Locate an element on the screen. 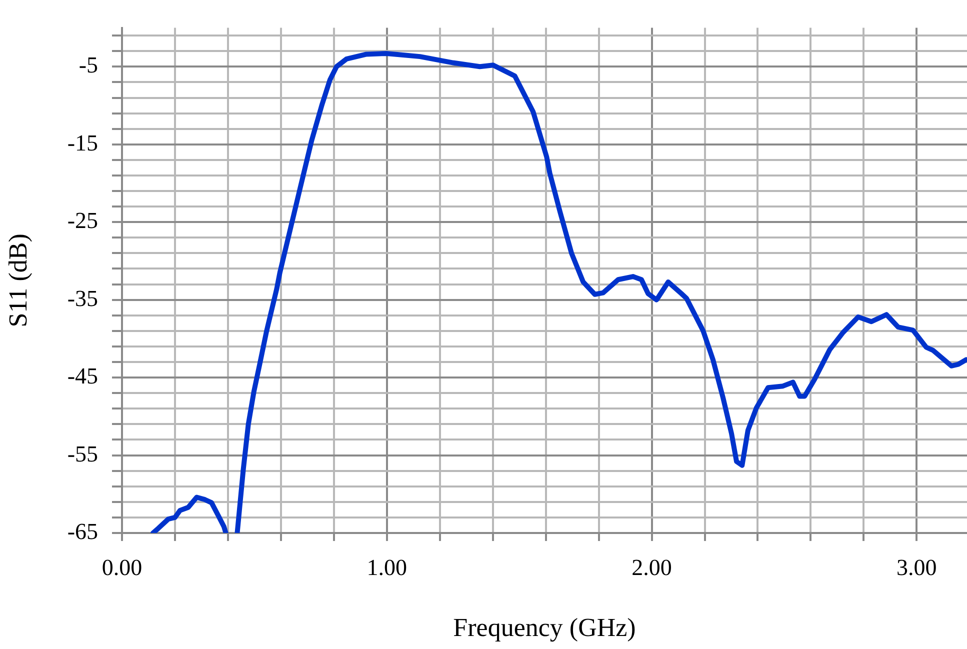 Image resolution: width=967 pixels, height=649 pixels. y-tick-label: -65 is located at coordinates (82, 531).